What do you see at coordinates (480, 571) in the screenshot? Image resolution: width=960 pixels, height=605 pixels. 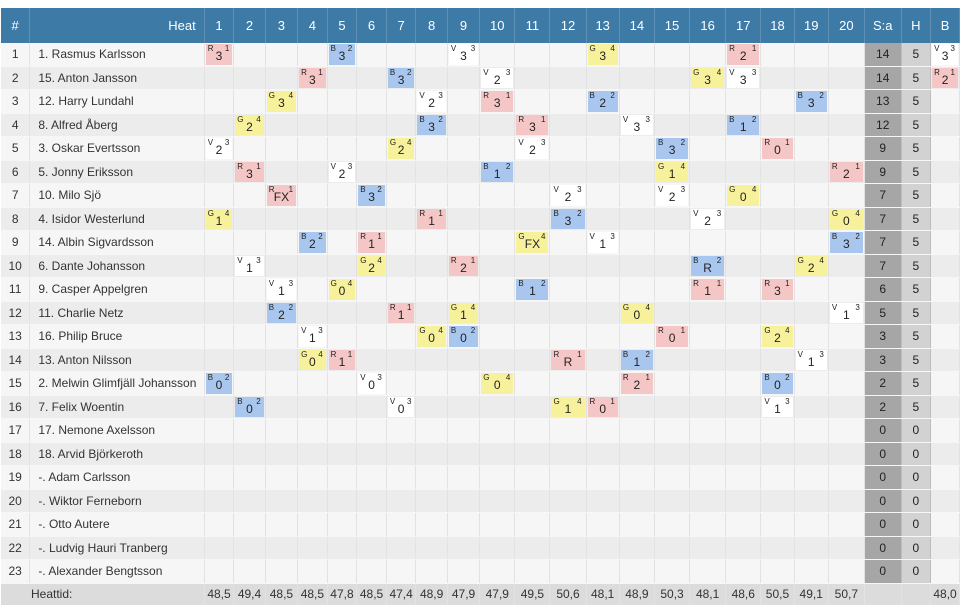 I see `table-row: 23 -. Alexander Bengtsson 0 0` at bounding box center [480, 571].